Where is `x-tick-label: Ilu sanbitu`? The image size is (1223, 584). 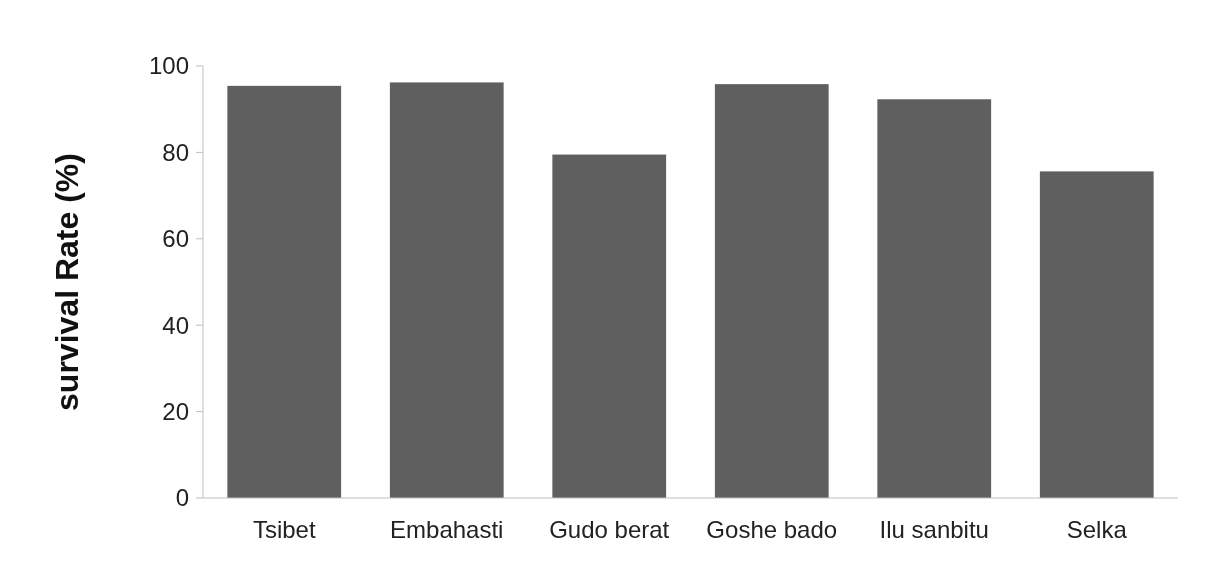
x-tick-label: Ilu sanbitu is located at coordinates (934, 529).